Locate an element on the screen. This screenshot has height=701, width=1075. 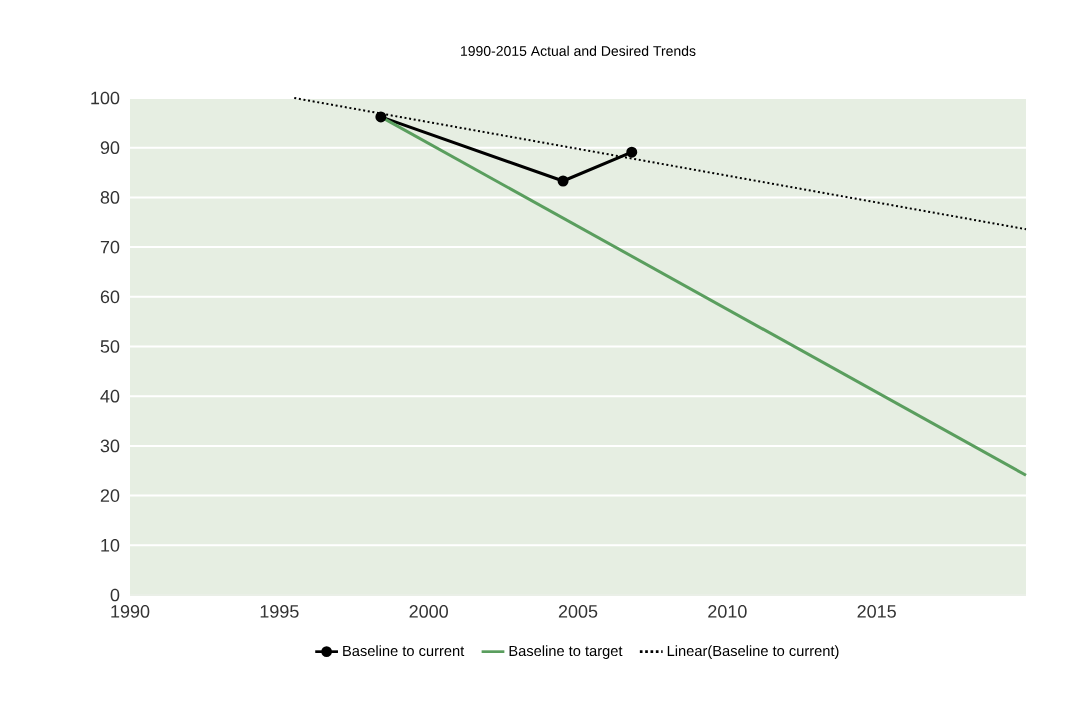
legend-label: Baseline to target is located at coordinates (566, 652).